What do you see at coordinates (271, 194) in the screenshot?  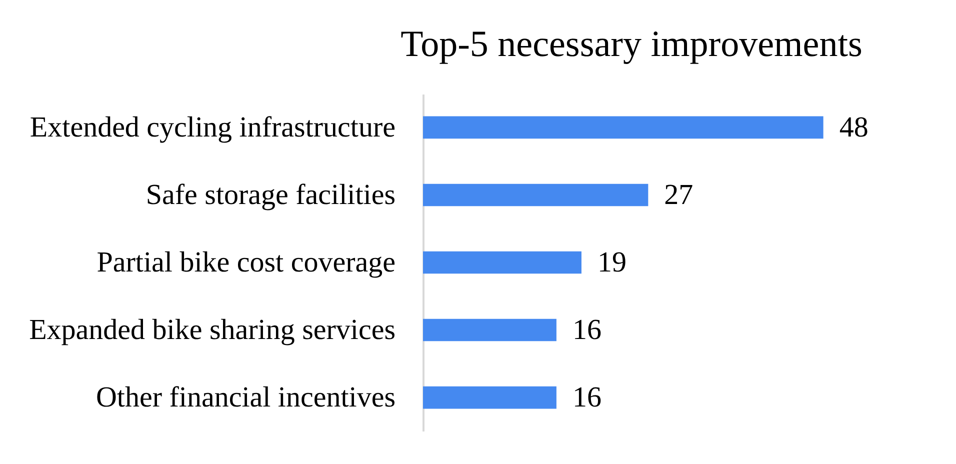 I see `y-tick-label: Safe storage facilities` at bounding box center [271, 194].